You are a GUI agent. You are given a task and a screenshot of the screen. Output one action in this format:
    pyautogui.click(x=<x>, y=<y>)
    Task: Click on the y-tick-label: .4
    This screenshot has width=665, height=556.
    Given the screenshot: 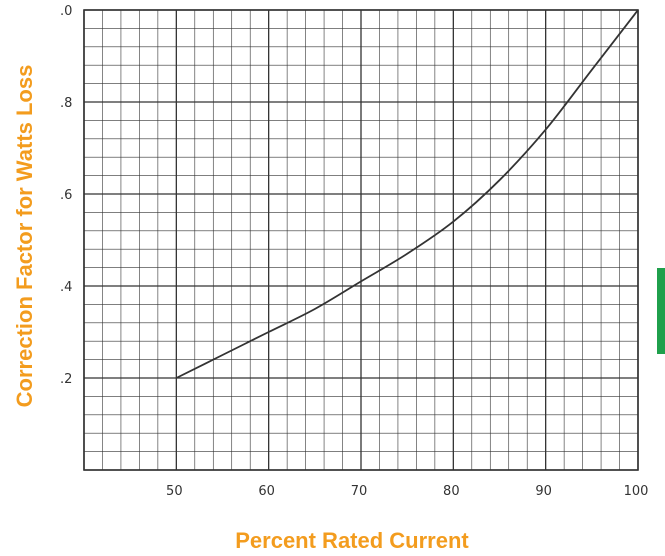 What is the action you would take?
    pyautogui.click(x=66, y=287)
    